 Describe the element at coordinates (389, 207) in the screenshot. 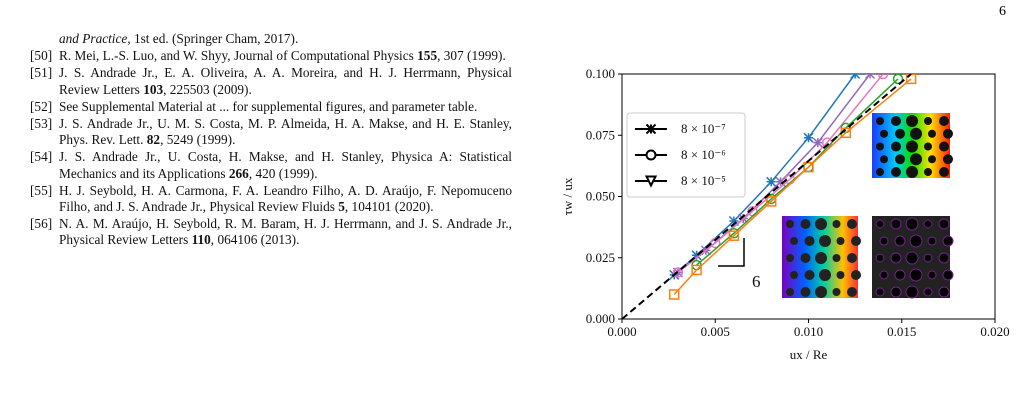

I see `reference-text: , 104101 (2020).` at that location.